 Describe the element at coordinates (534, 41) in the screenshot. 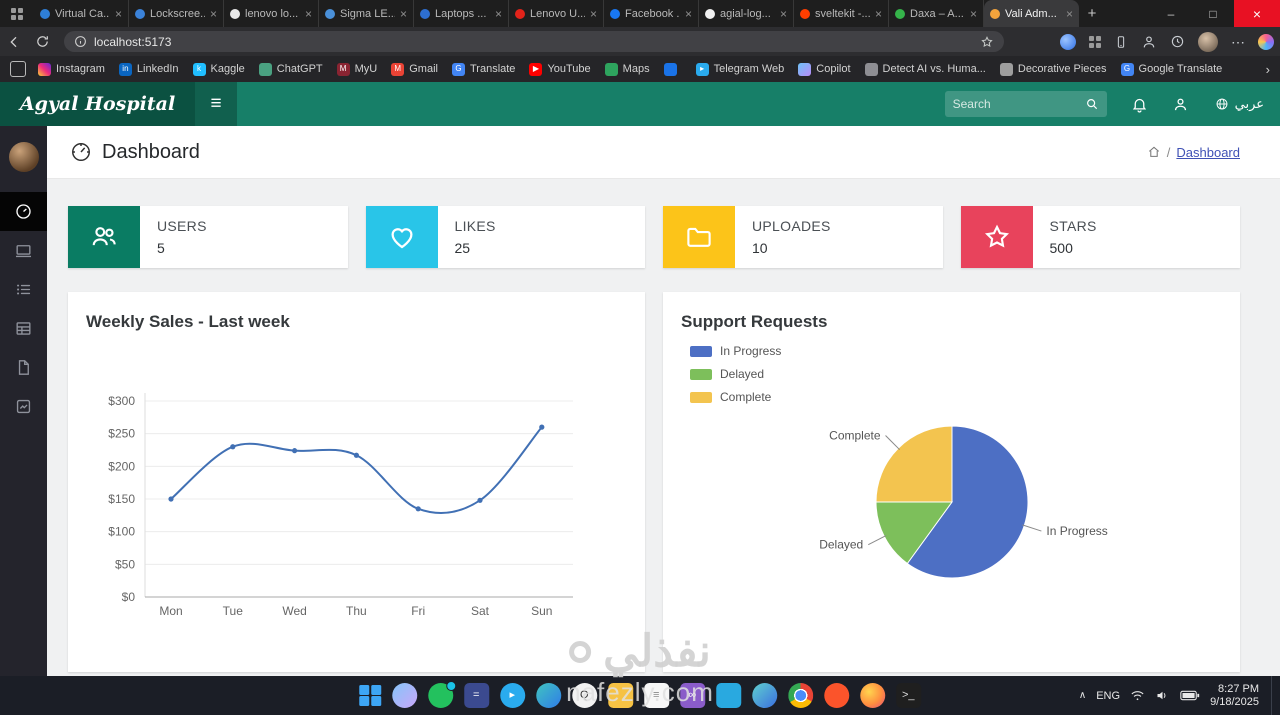

I see `address-bar: localhost:5173` at that location.